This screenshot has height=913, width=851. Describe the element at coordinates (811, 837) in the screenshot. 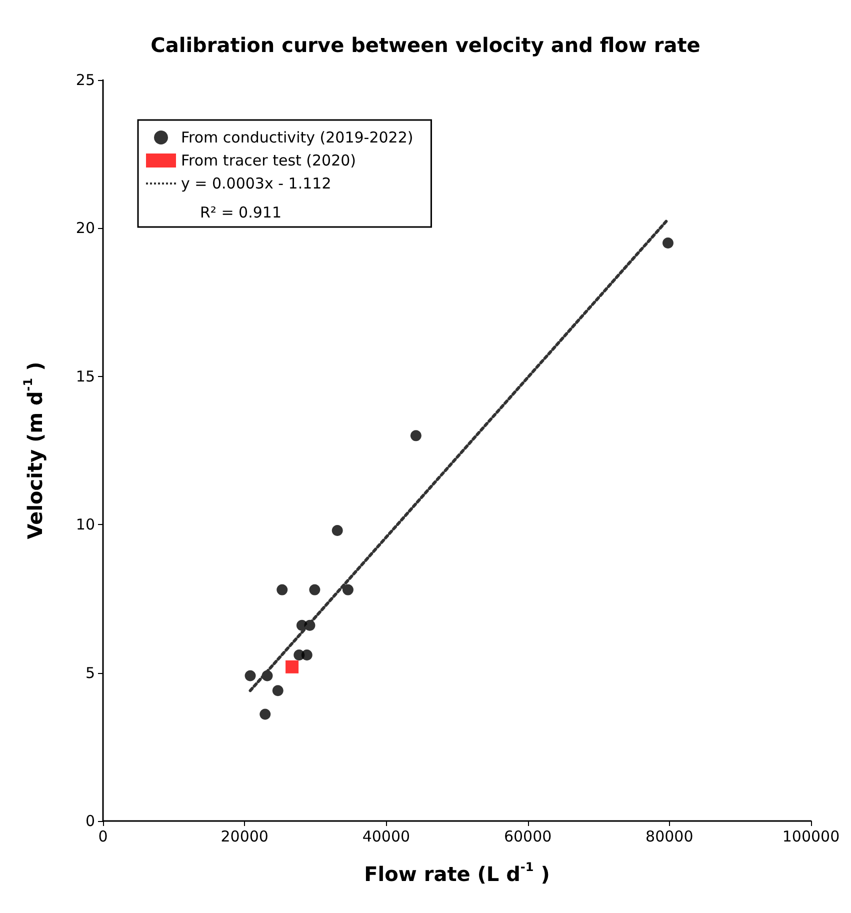

I see `x-tick-label: 100000` at that location.